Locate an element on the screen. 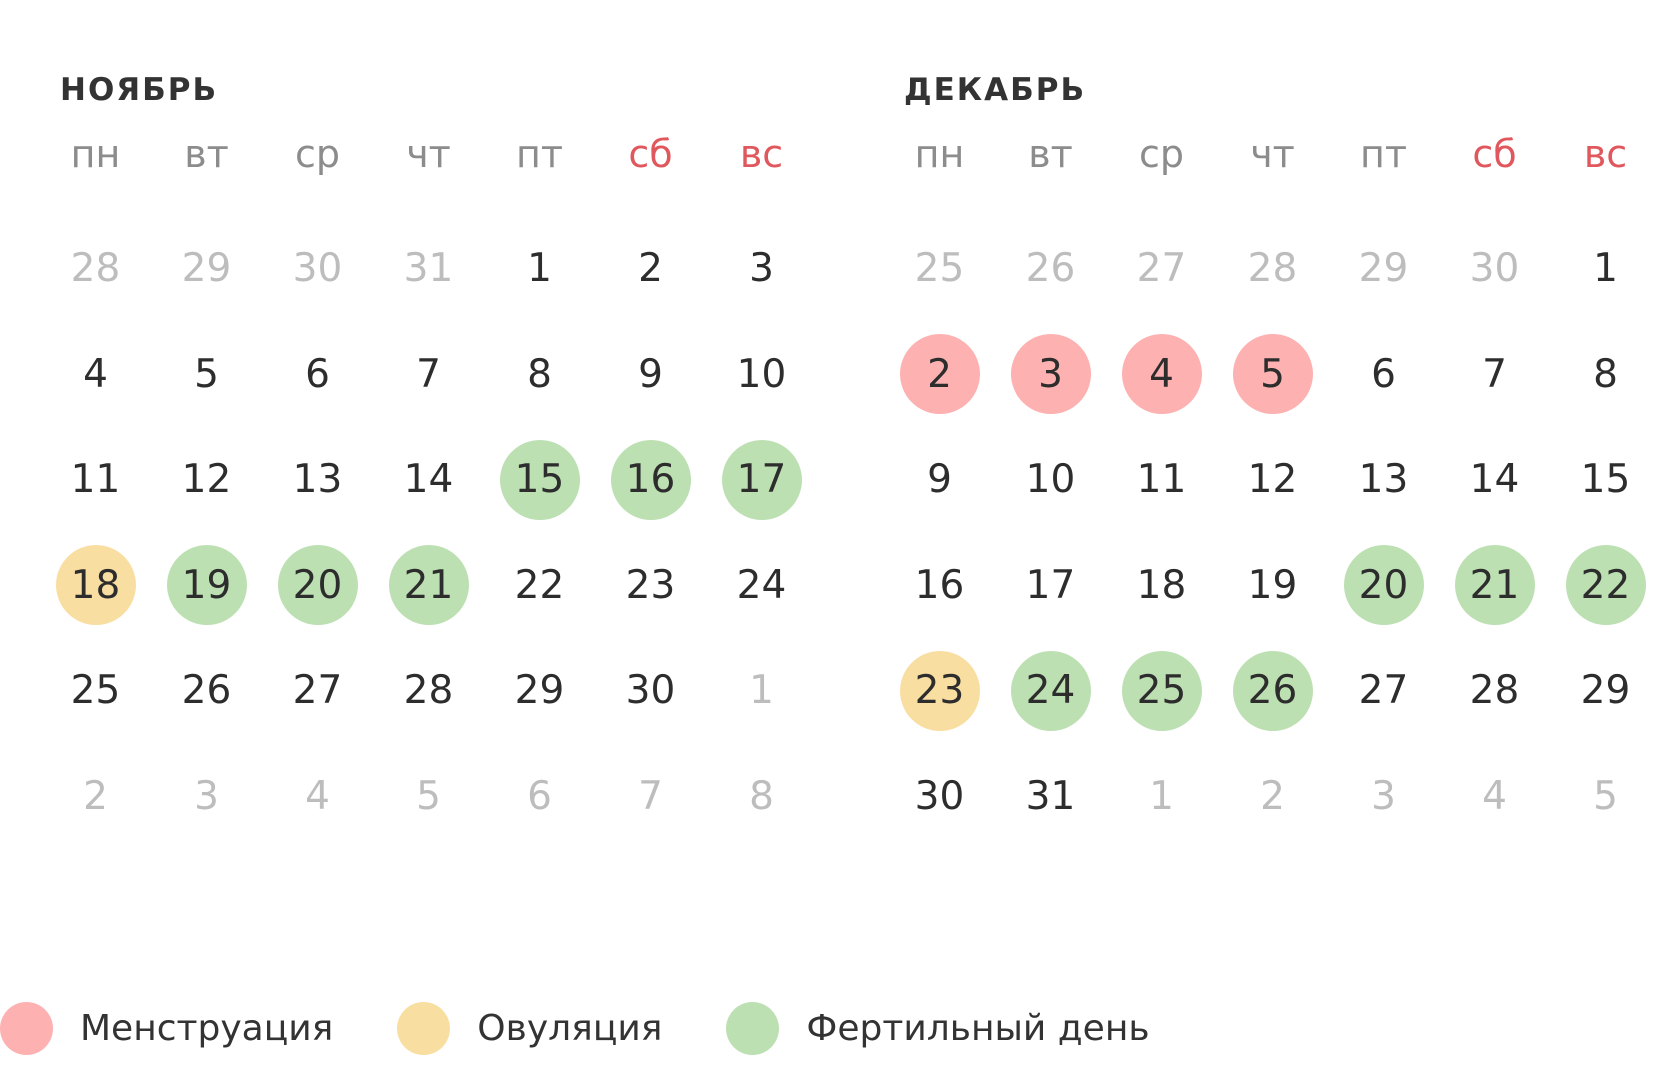 Image resolution: width=1680 pixels, height=1084 pixels. day-number: 6 is located at coordinates (1383, 374).